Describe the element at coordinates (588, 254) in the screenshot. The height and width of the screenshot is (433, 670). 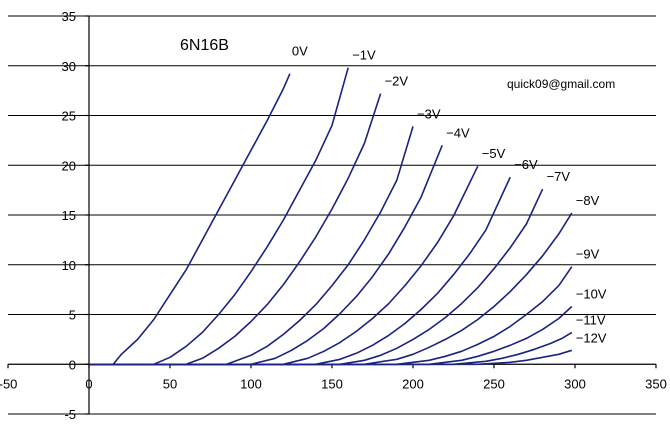
I see `series-label: −9V` at that location.